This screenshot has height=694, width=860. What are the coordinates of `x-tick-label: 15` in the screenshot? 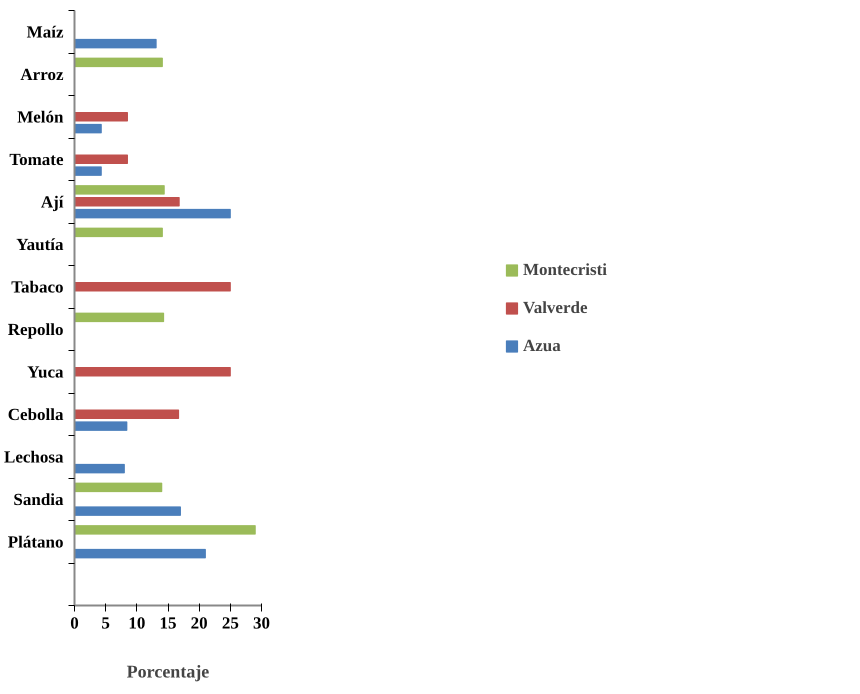 It's located at (168, 623).